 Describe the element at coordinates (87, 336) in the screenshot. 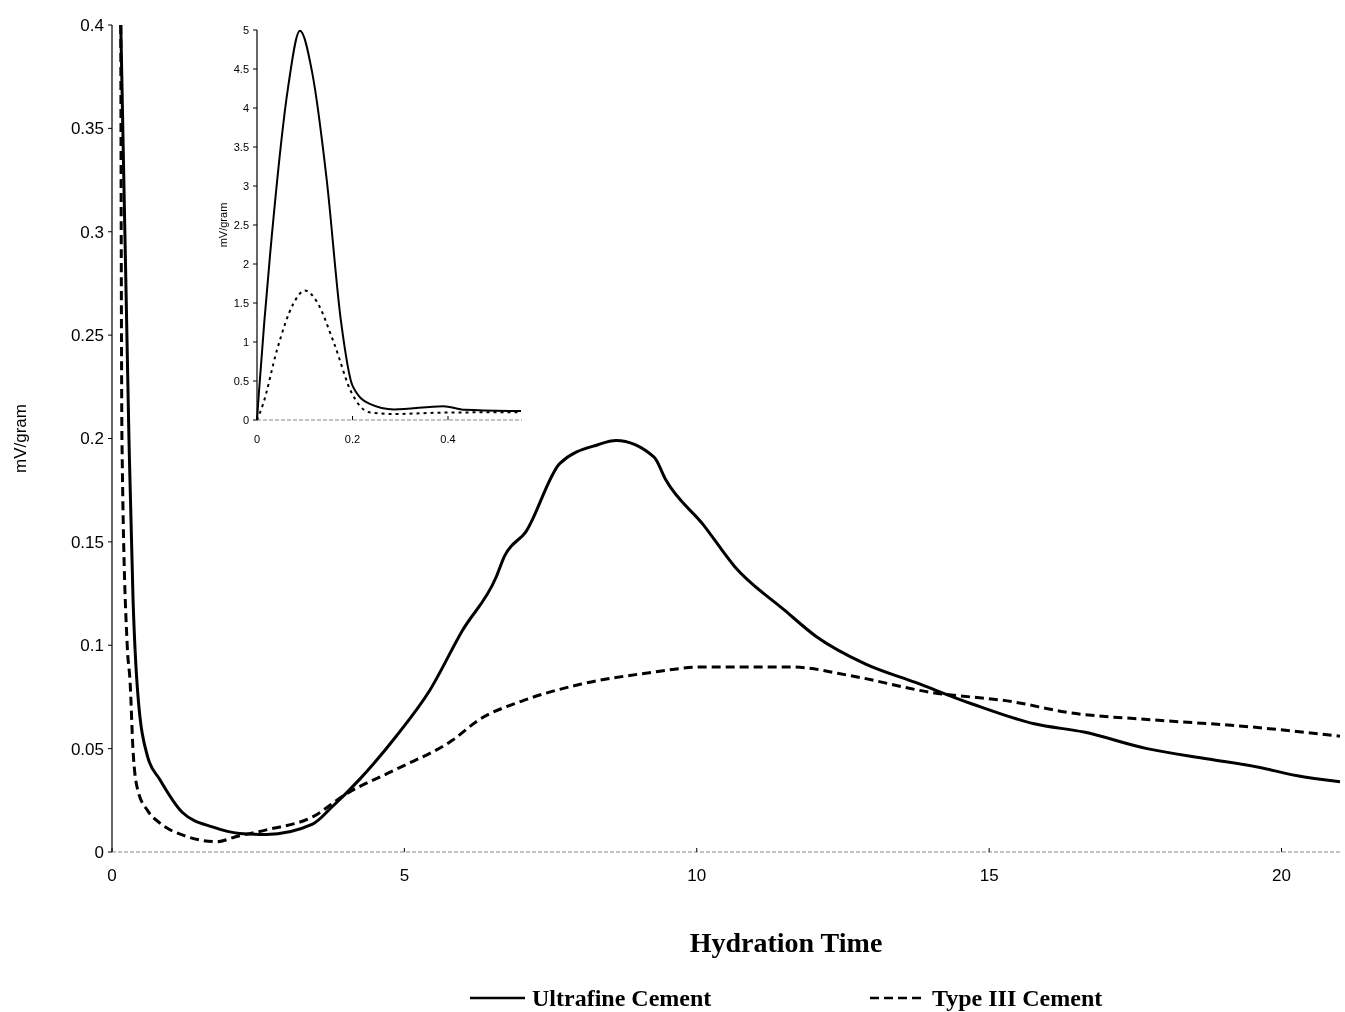

I see `y-tick-label: 0.25` at that location.